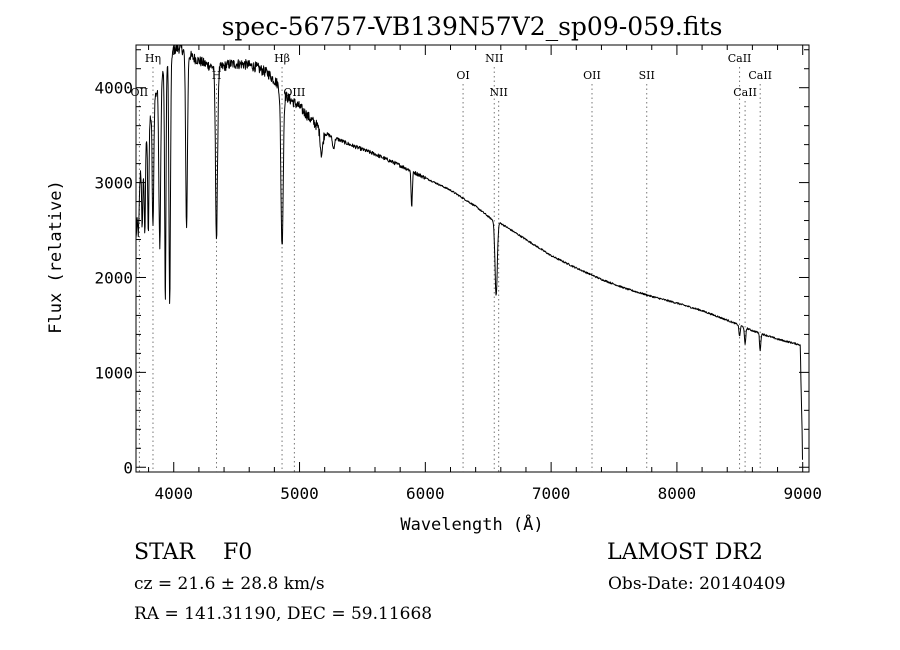  I want to click on y-tick-label: 1000, so click(113, 372).